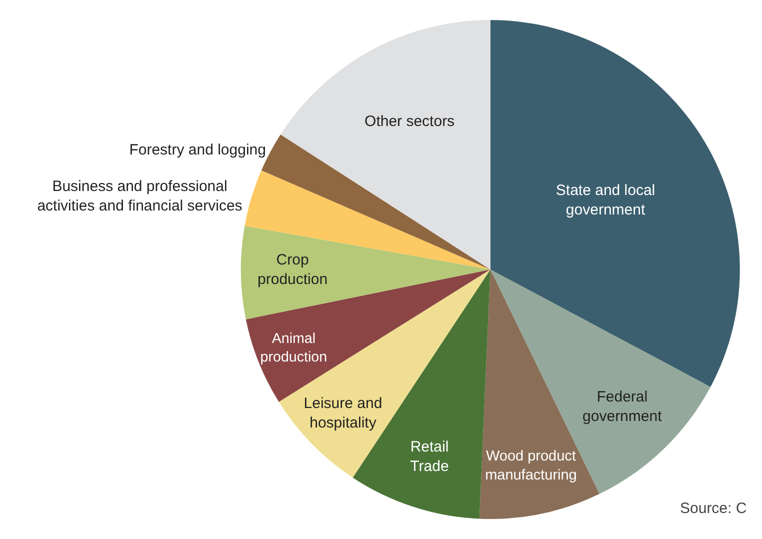  I want to click on slice-label: Leisure and hospitality, so click(343, 413).